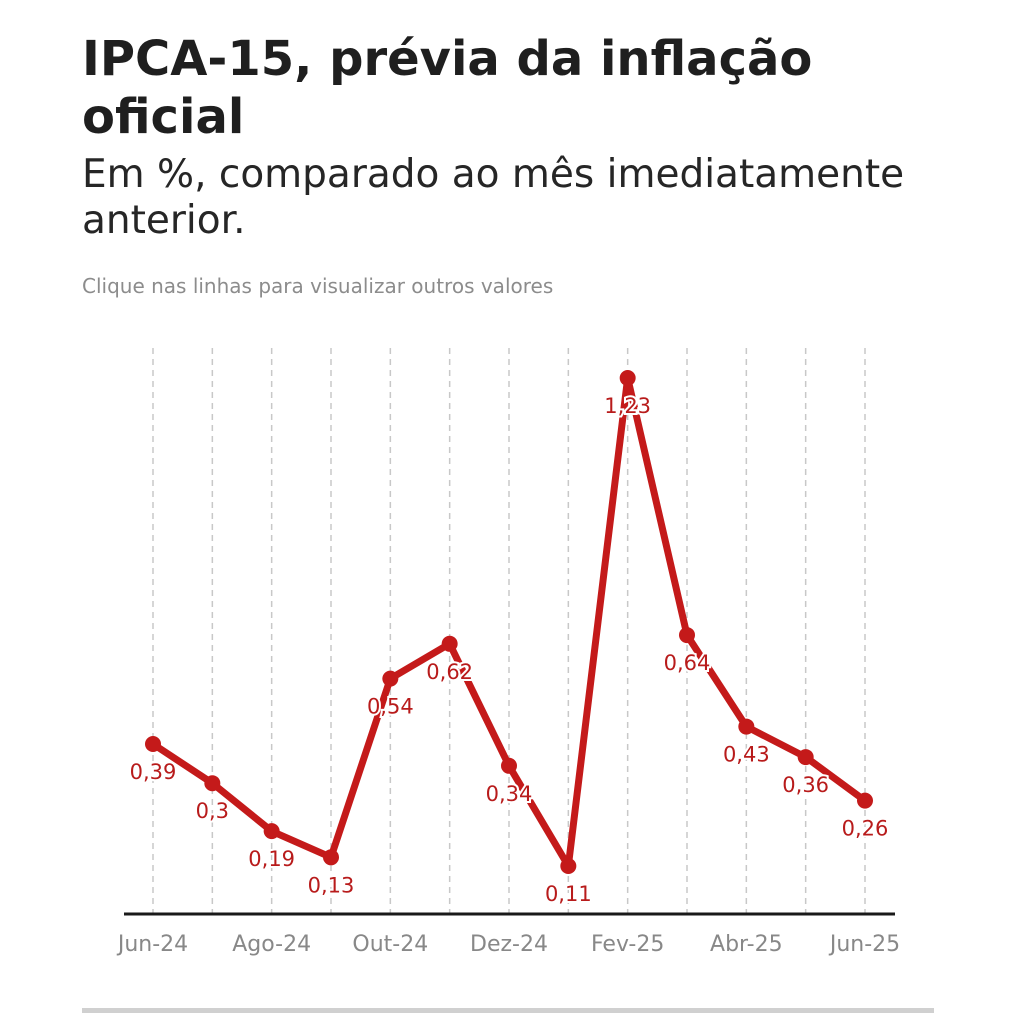 The image size is (1016, 1023). I want to click on data-label: 0,39, so click(153, 772).